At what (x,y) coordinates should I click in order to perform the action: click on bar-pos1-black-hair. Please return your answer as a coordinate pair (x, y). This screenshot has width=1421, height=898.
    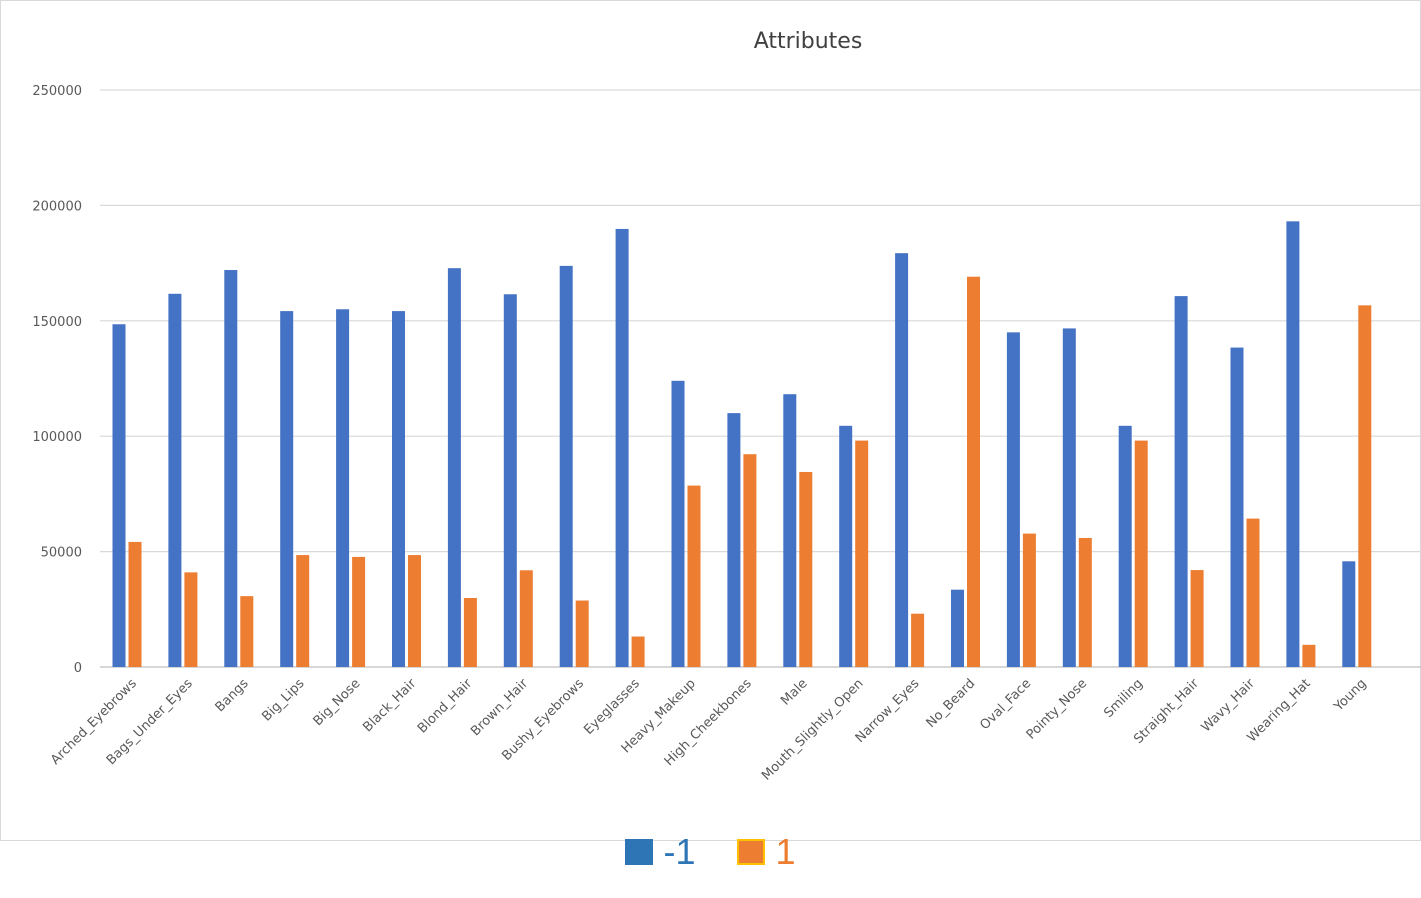
    Looking at the image, I should click on (414, 611).